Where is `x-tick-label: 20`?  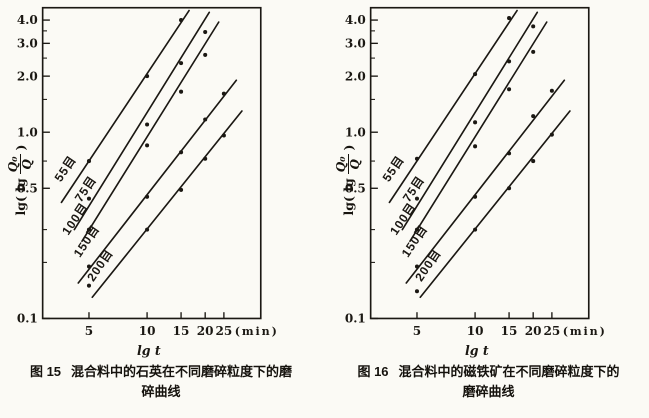
x-tick-label: 20 is located at coordinates (205, 331).